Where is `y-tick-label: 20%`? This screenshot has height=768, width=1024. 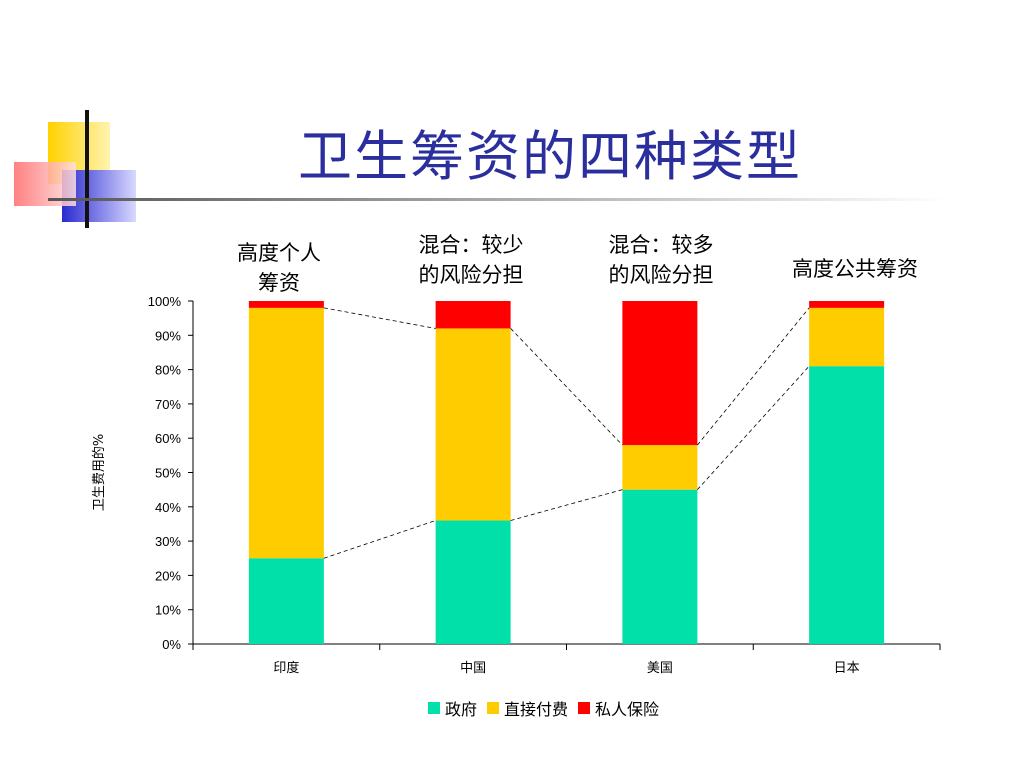
y-tick-label: 20% is located at coordinates (168, 575).